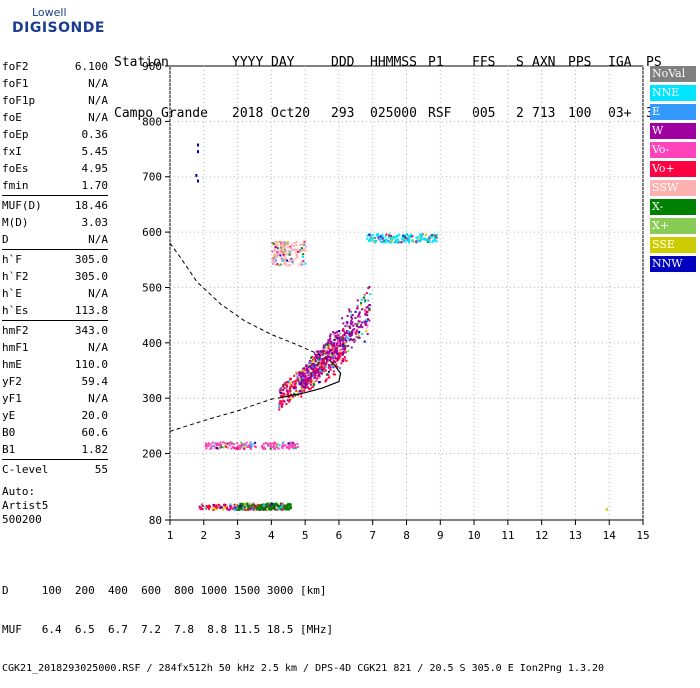  Describe the element at coordinates (152, 177) in the screenshot. I see `y-tick-label: 700` at that location.